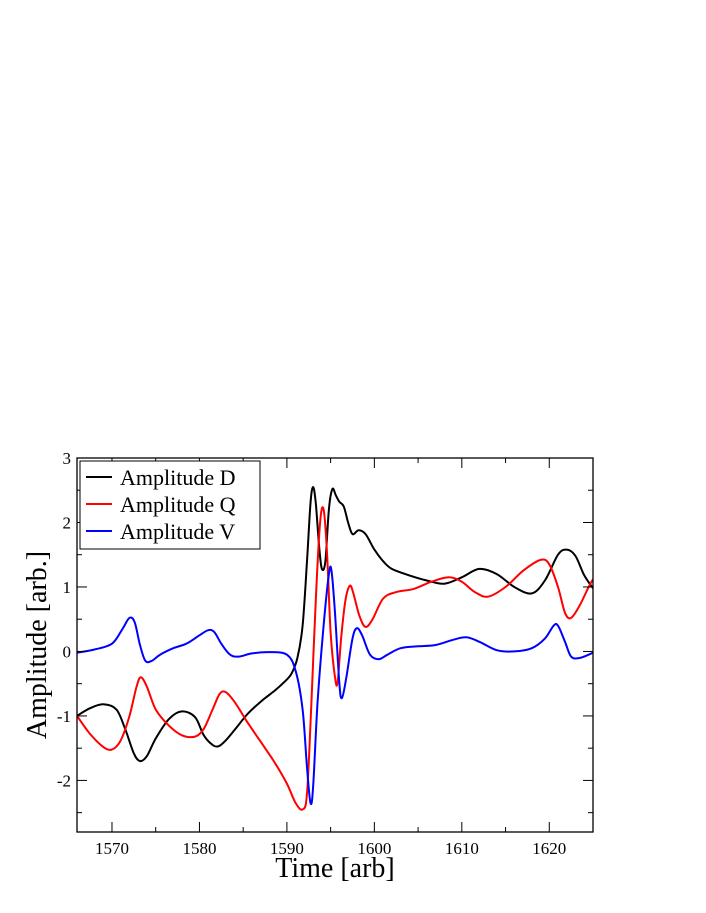 This screenshot has width=706, height=913. Describe the element at coordinates (178, 504) in the screenshot. I see `legend-label-amplitude-q: Amplitude Q` at that location.